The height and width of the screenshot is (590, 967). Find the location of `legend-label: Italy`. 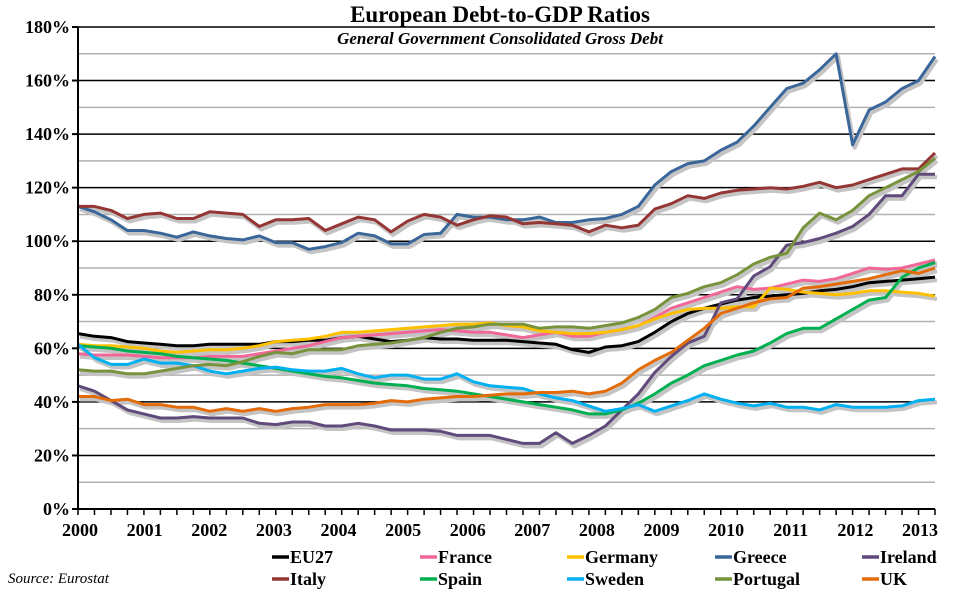

legend-label: Italy is located at coordinates (308, 579).